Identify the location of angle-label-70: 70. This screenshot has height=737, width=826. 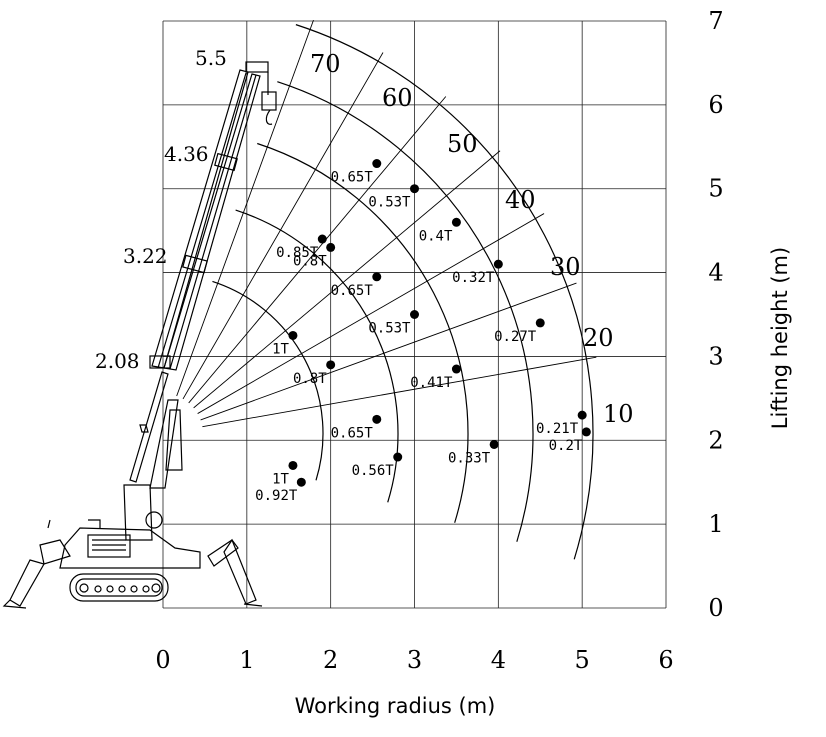
(325, 64).